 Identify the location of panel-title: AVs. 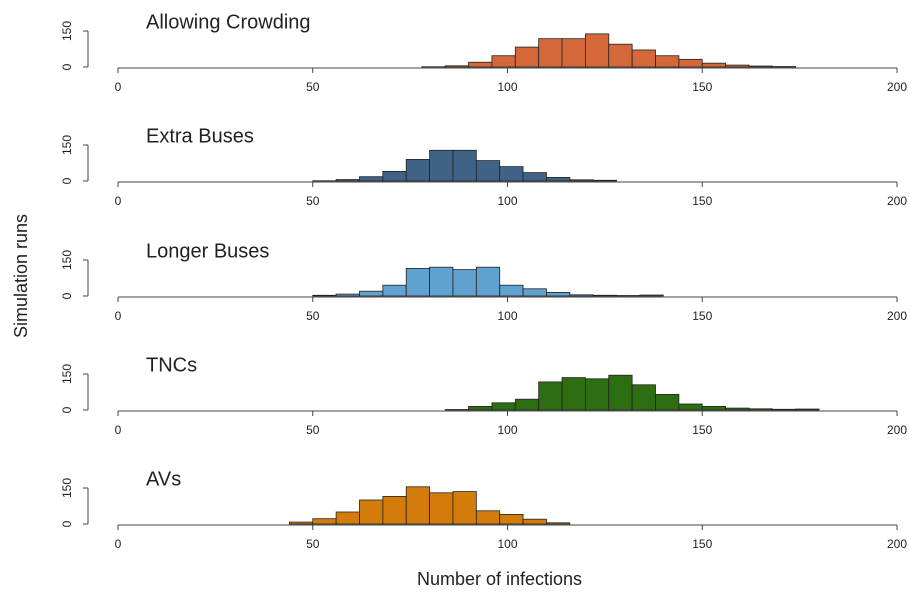
(163, 479).